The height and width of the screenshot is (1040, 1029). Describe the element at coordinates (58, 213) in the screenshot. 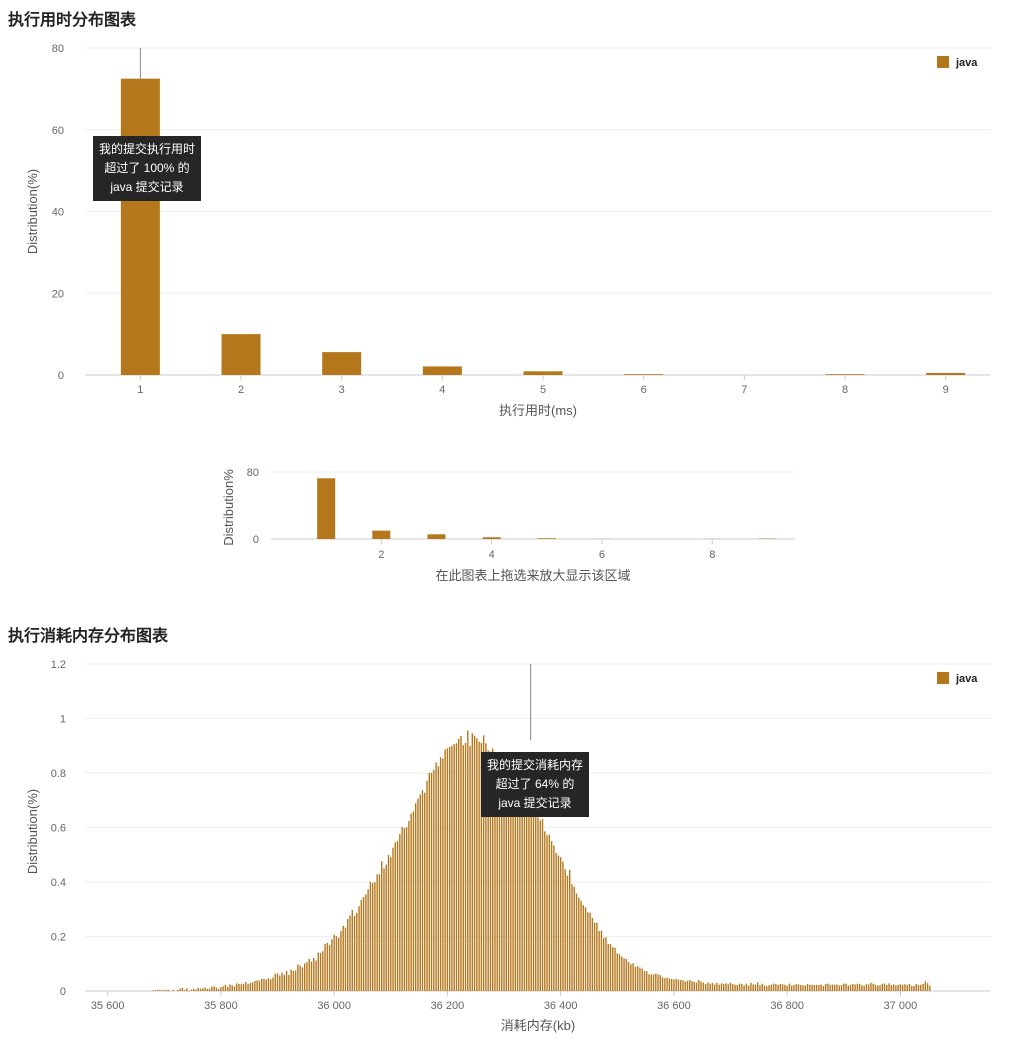

I see `y-tick-label: 40` at that location.